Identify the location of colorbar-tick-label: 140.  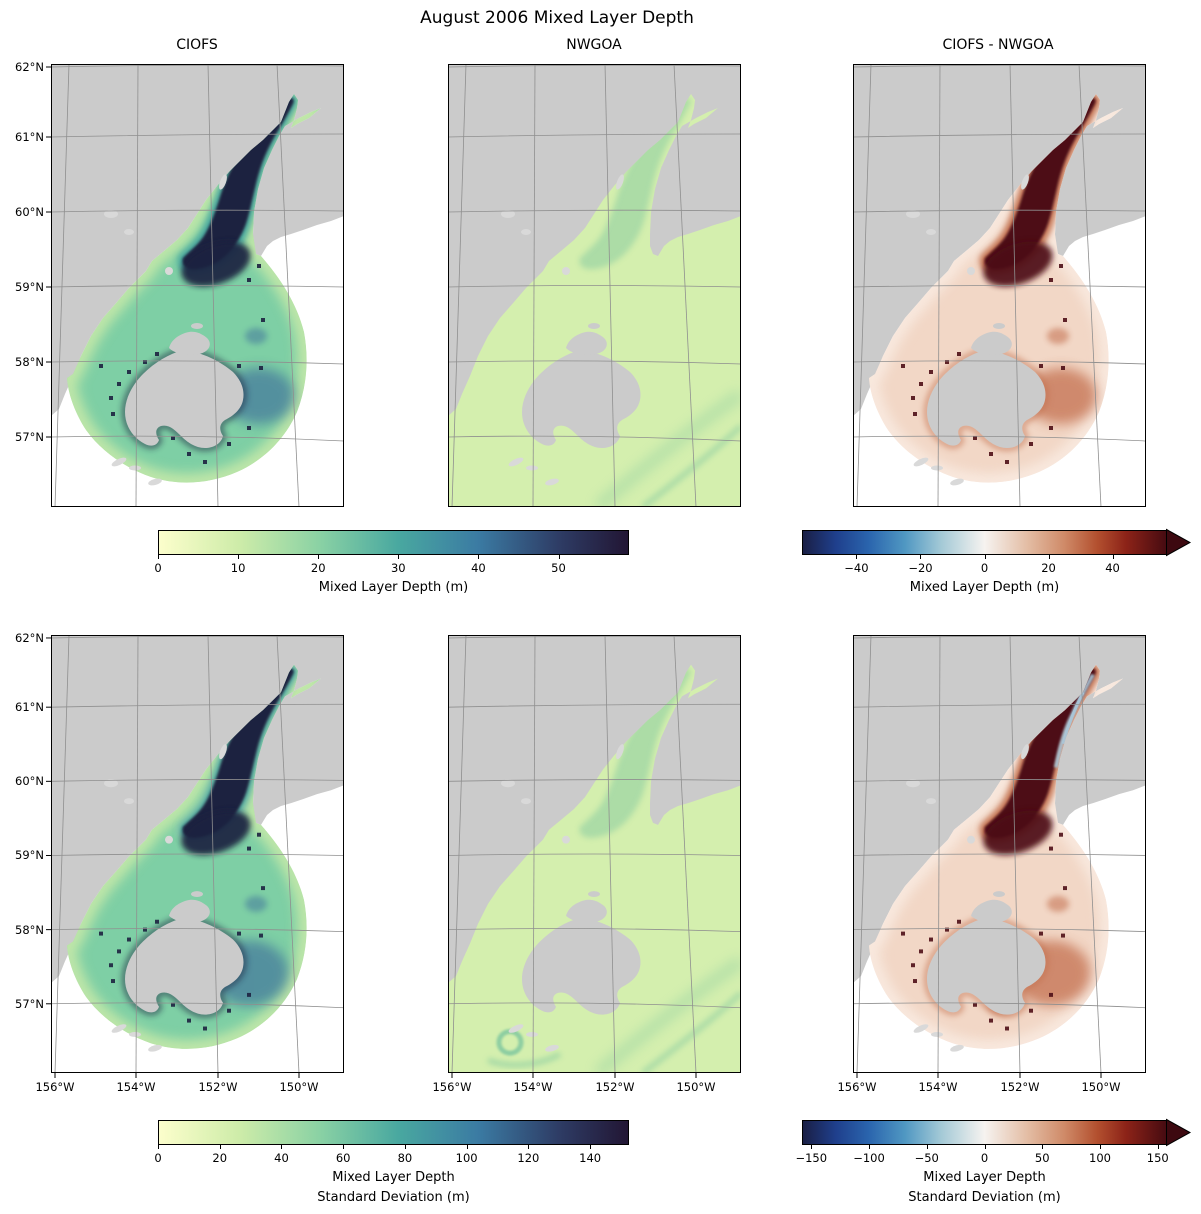
(590, 1158).